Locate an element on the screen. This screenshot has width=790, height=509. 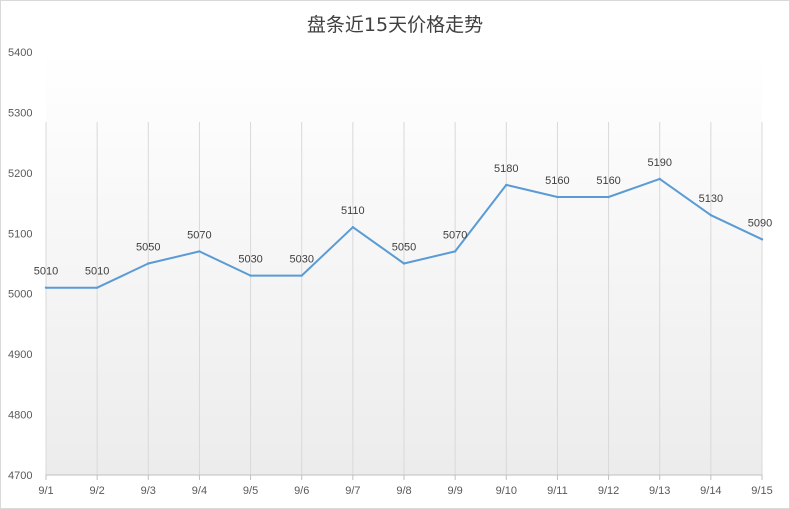
data-label: 5180 is located at coordinates (506, 169).